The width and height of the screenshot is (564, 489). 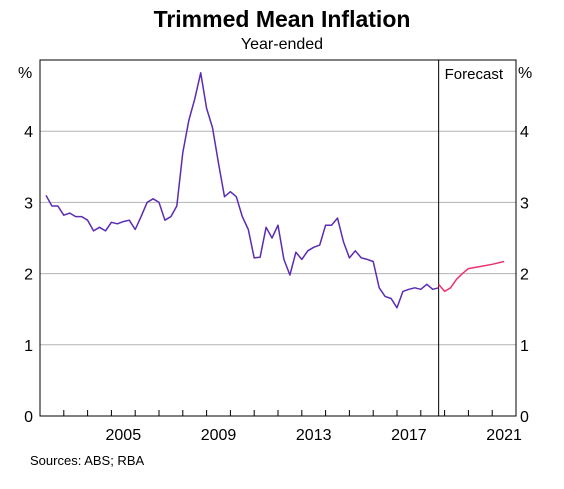 What do you see at coordinates (524, 346) in the screenshot?
I see `y-tick-label-right: 1` at bounding box center [524, 346].